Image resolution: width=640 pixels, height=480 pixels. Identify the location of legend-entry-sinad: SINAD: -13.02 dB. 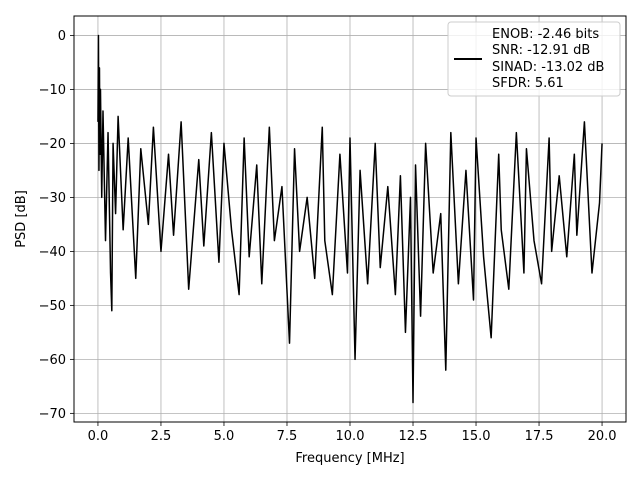
(548, 67).